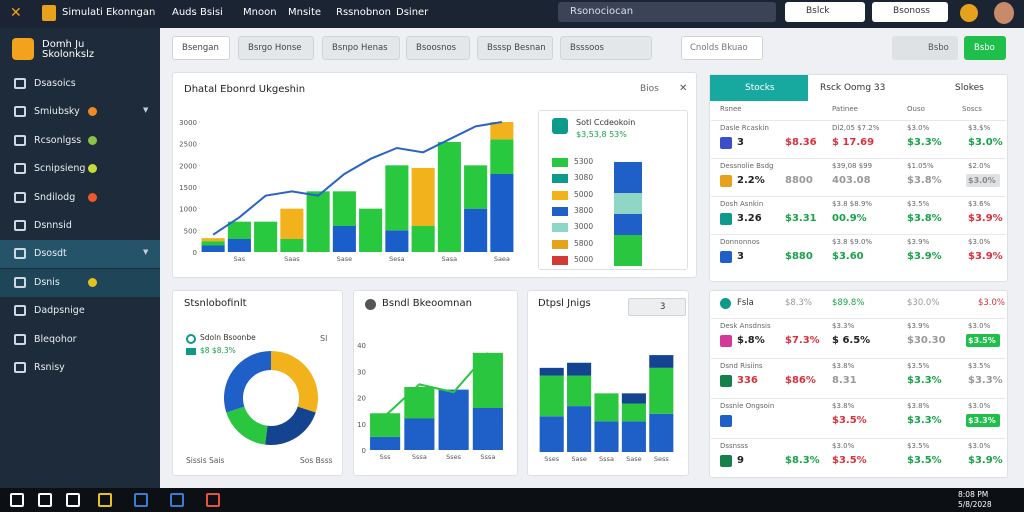  What do you see at coordinates (985, 218) in the screenshot?
I see `cell-value: $3.9%` at bounding box center [985, 218].